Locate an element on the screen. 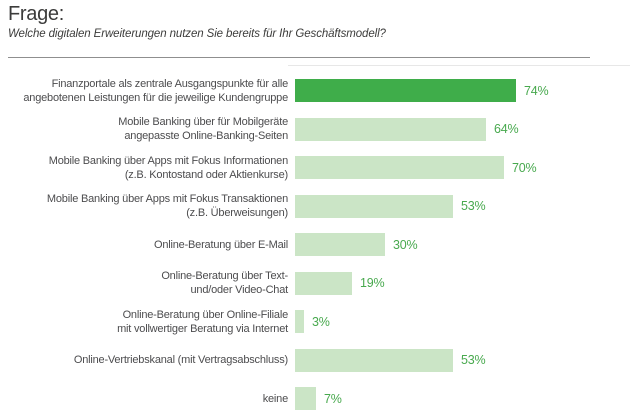  value-label: 3% is located at coordinates (321, 321).